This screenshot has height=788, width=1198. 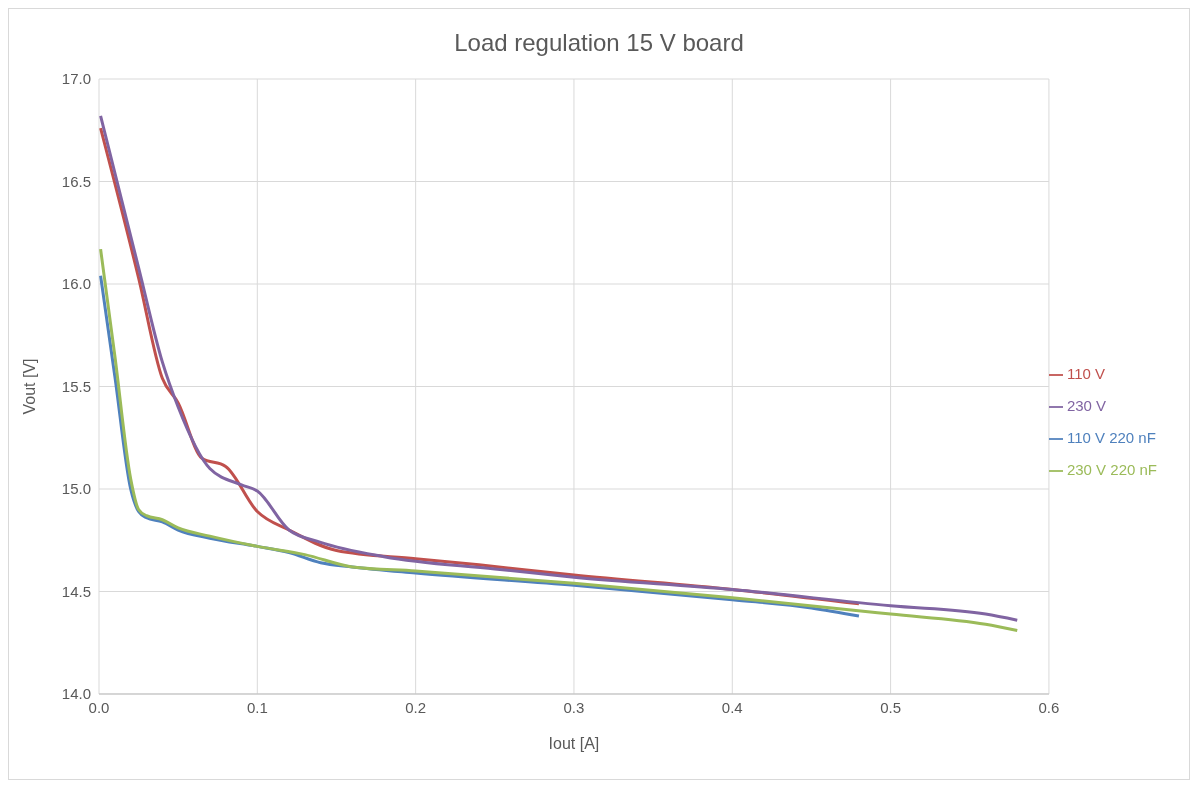 I want to click on legend-label: 110 V 220 nF, so click(x=1111, y=437).